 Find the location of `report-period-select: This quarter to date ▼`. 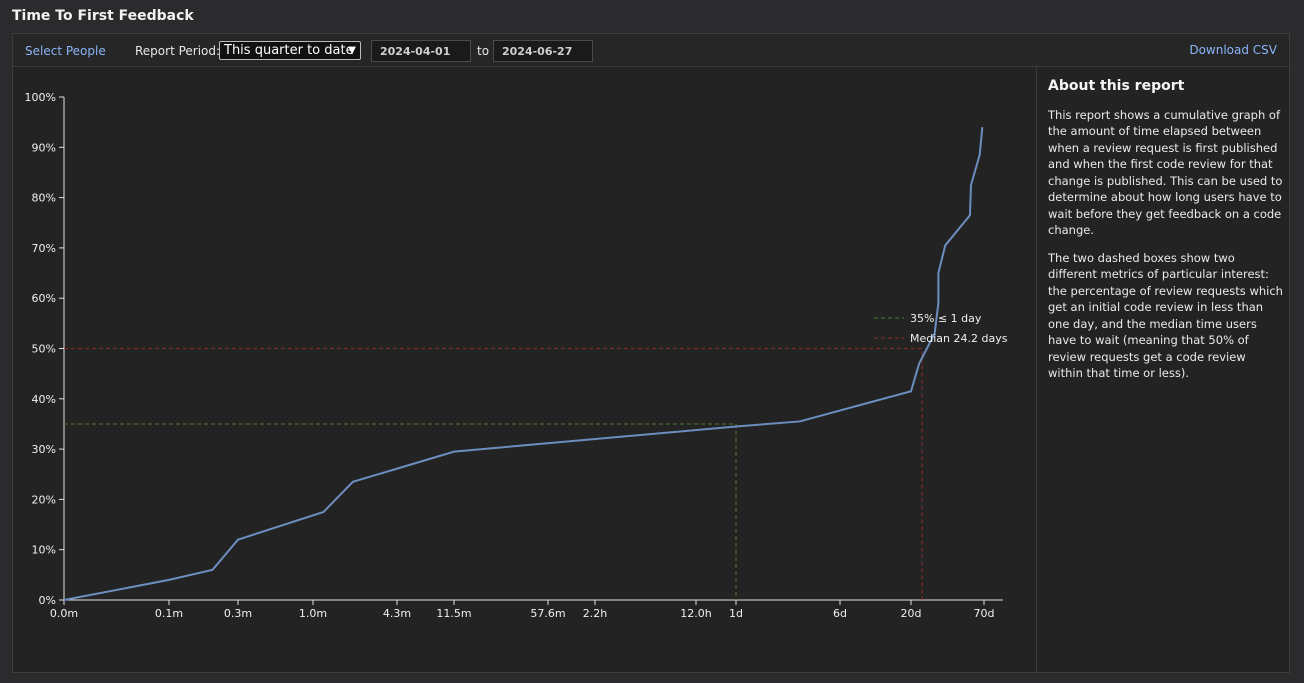

report-period-select: This quarter to date ▼ is located at coordinates (290, 50).